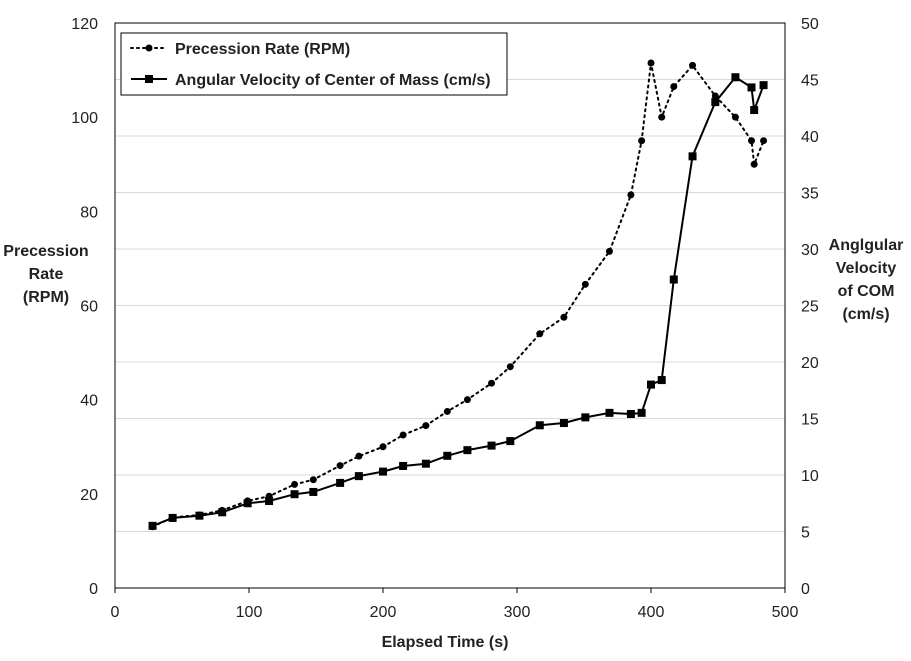  Describe the element at coordinates (262, 49) in the screenshot. I see `legend-label-precession: Precession Rate (RPM)` at that location.